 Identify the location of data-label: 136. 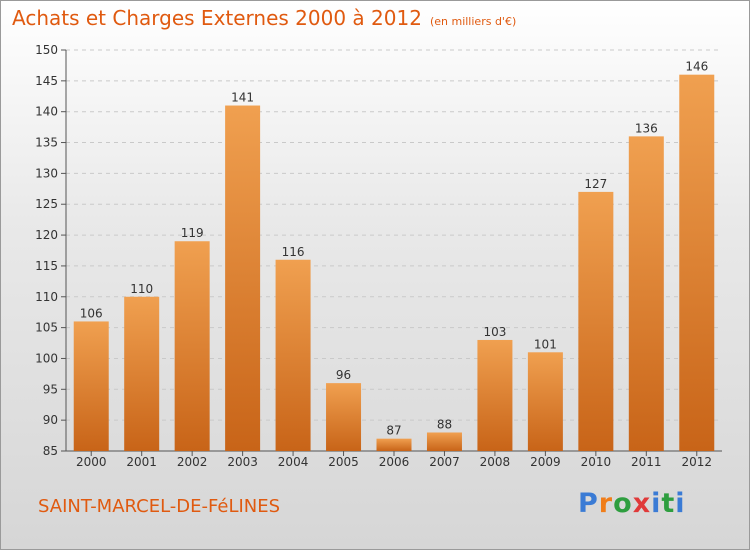
(646, 128).